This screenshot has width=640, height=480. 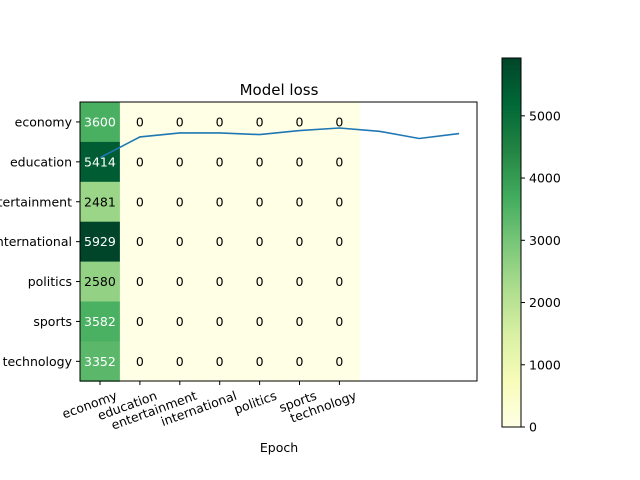 What do you see at coordinates (36, 201) in the screenshot?
I see `y-tick-label: entertainment` at bounding box center [36, 201].